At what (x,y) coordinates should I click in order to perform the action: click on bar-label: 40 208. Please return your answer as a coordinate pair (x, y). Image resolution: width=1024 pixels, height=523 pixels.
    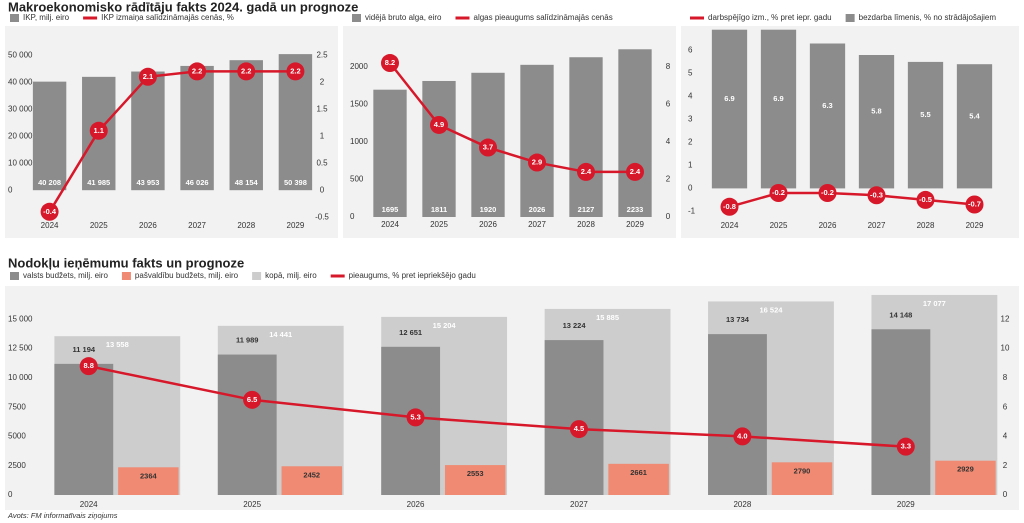
    Looking at the image, I should click on (49, 182).